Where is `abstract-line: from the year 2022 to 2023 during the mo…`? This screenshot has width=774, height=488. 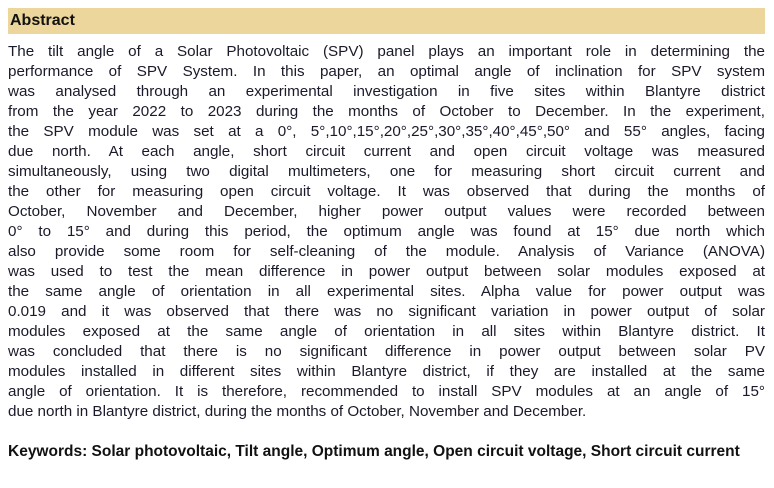 abstract-line: from the year 2022 to 2023 during the mo… is located at coordinates (386, 111).